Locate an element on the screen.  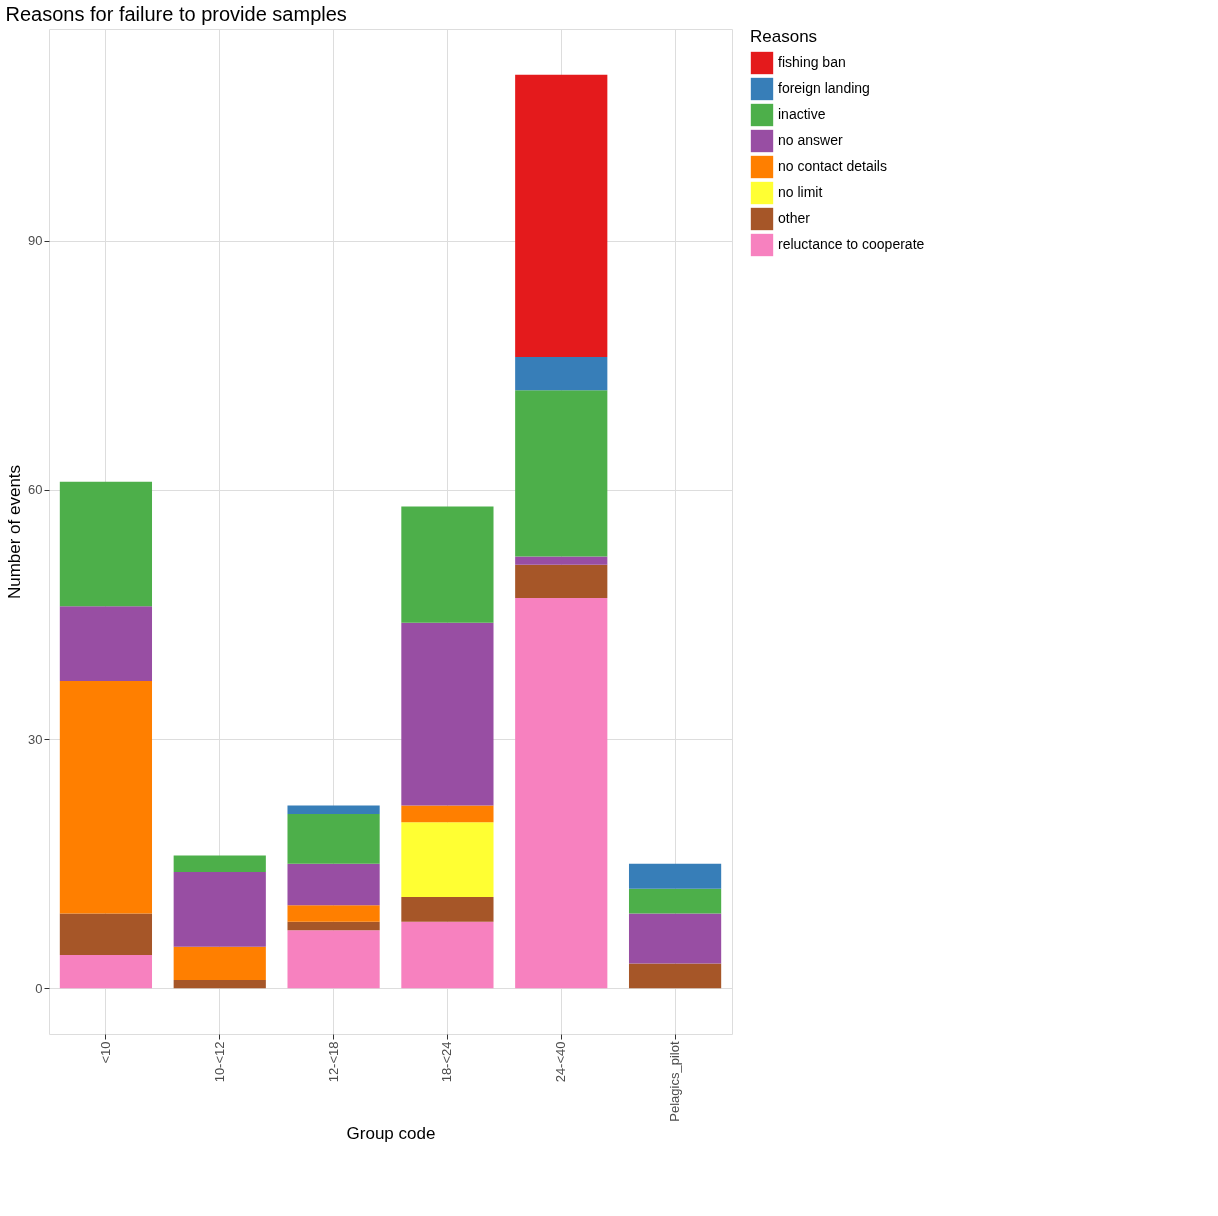
y-tick-label: 0 is located at coordinates (39, 988).